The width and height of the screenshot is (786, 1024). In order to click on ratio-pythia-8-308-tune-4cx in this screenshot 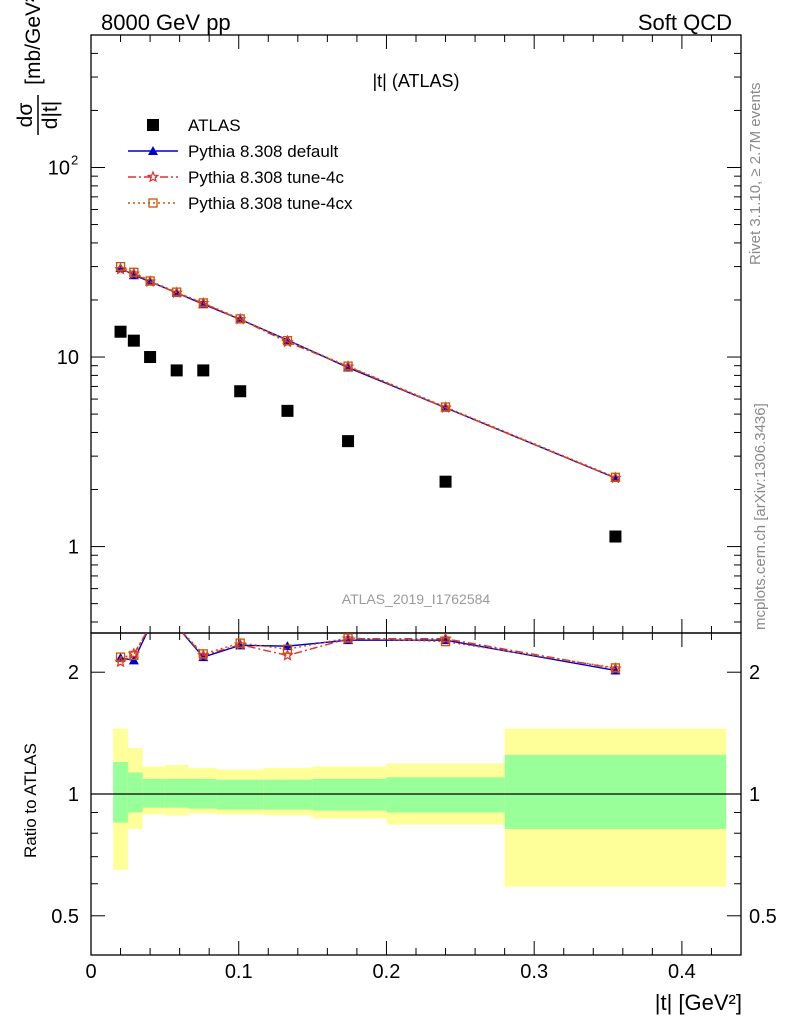, I will do `click(368, 653)`.